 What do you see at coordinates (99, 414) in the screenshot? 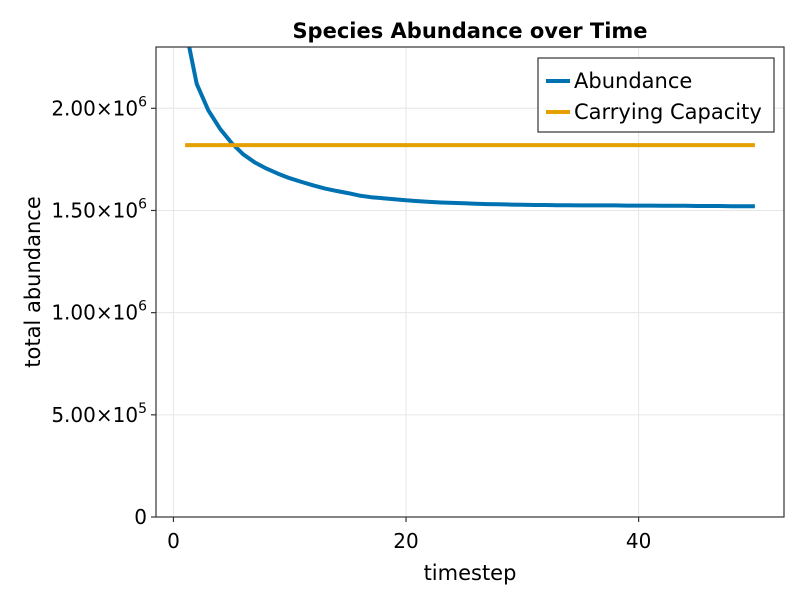
I see `y-tick-label: 5.00×10⁵` at bounding box center [99, 414].